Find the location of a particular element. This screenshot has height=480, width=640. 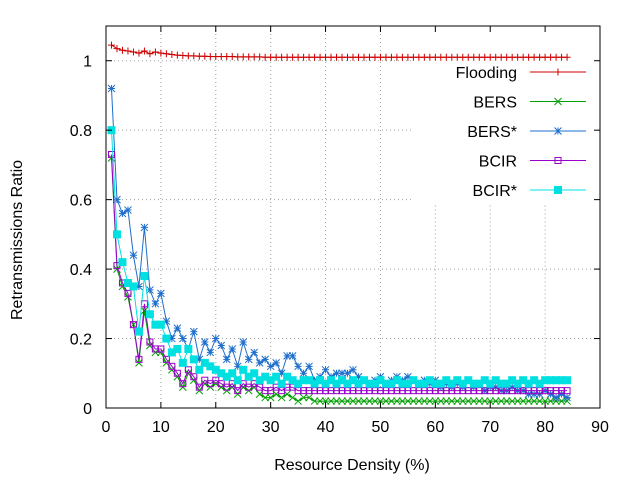

y-tick-label: 0.4 is located at coordinates (81, 270).